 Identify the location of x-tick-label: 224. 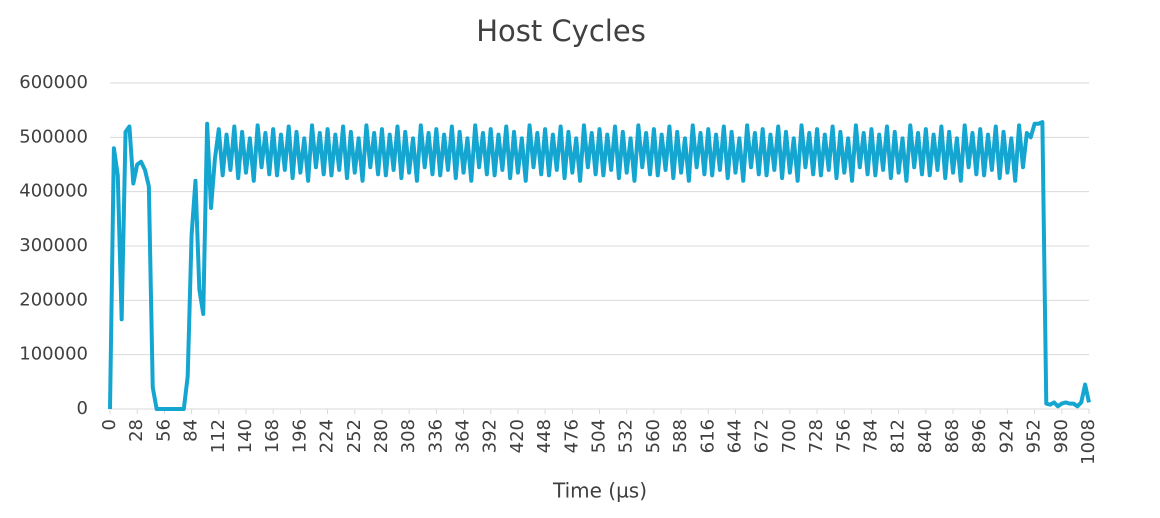
(327, 436).